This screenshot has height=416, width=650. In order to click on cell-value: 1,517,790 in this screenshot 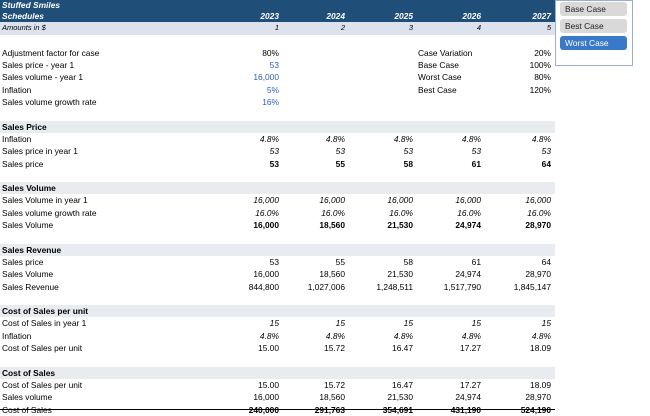, I will do `click(462, 286)`.